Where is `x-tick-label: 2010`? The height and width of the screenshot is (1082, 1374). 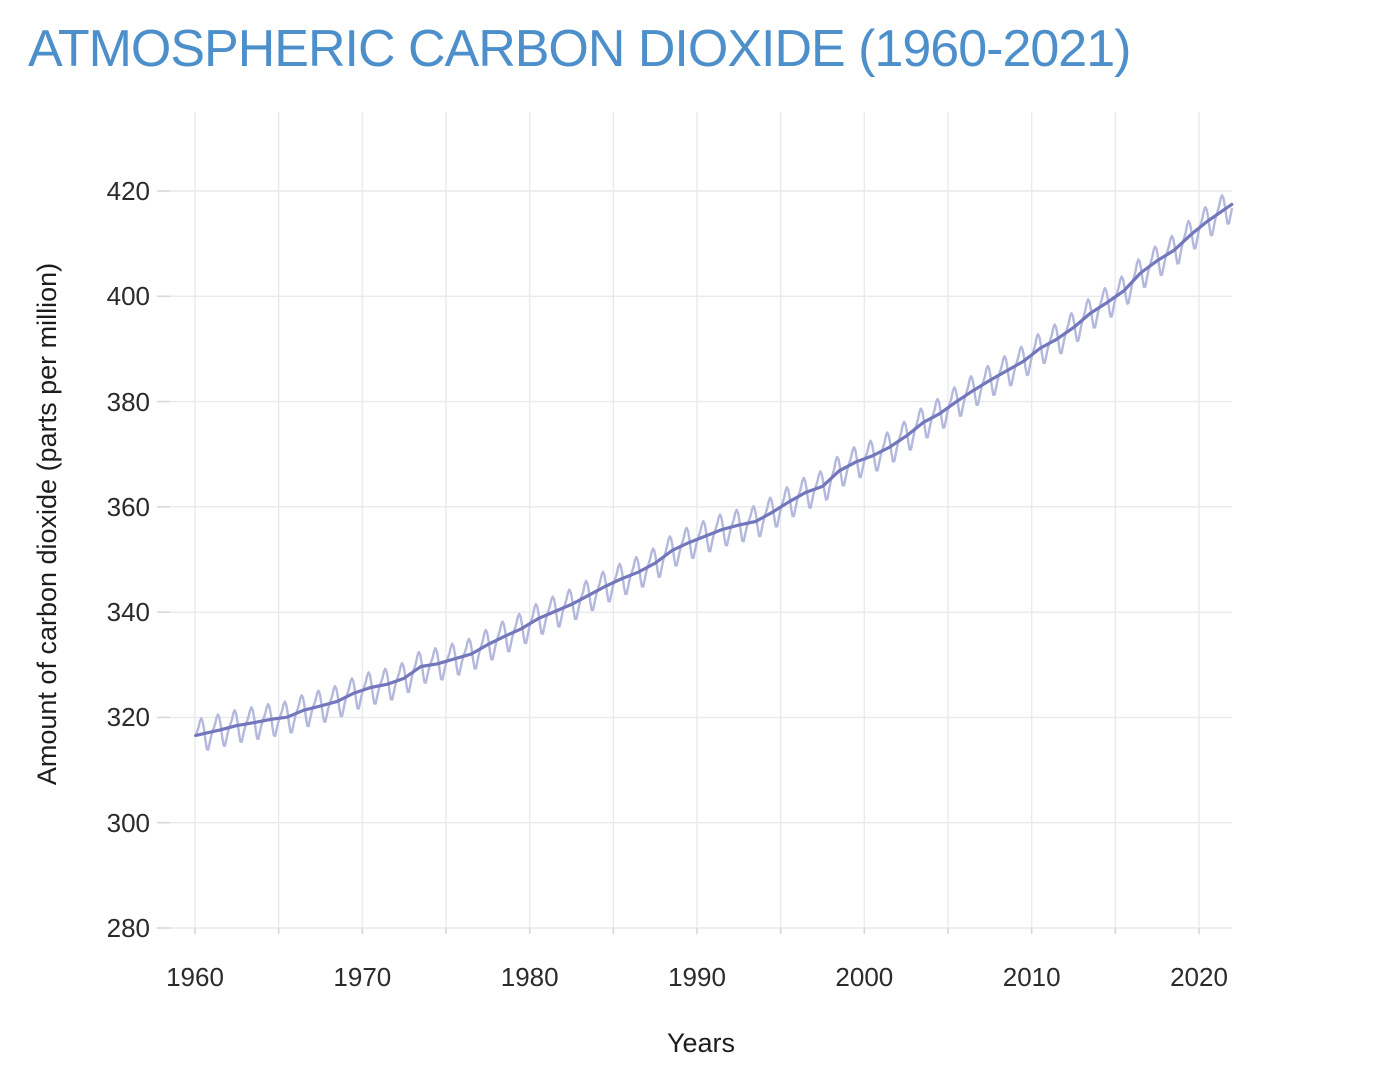
x-tick-label: 2010 is located at coordinates (1031, 977).